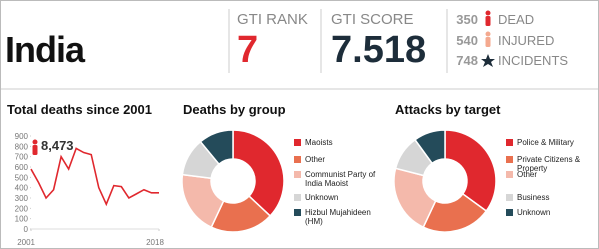 Image resolution: width=599 pixels, height=249 pixels. Describe the element at coordinates (22, 188) in the screenshot. I see `y-tick-label: 400` at that location.